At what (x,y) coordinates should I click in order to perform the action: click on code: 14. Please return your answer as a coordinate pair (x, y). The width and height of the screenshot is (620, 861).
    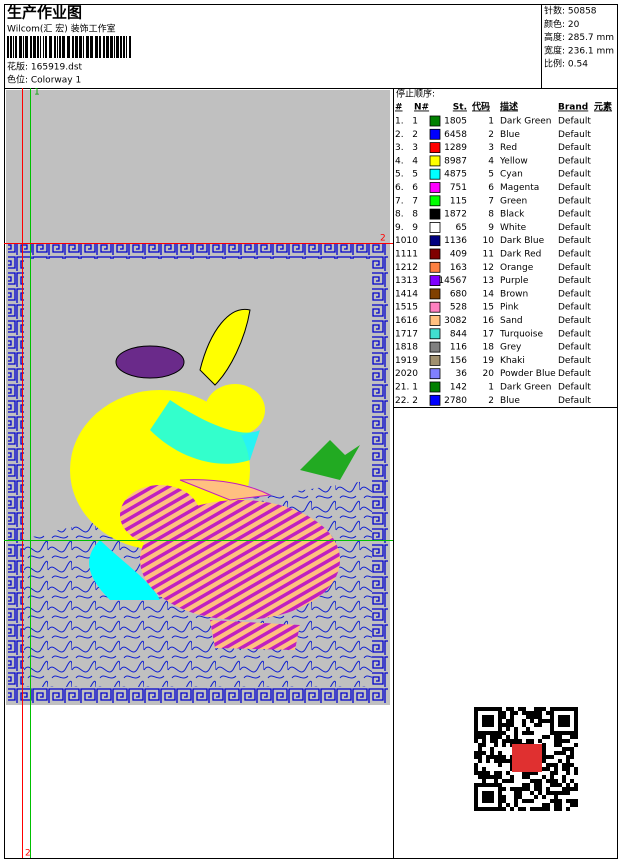
    Looking at the image, I should click on (489, 294).